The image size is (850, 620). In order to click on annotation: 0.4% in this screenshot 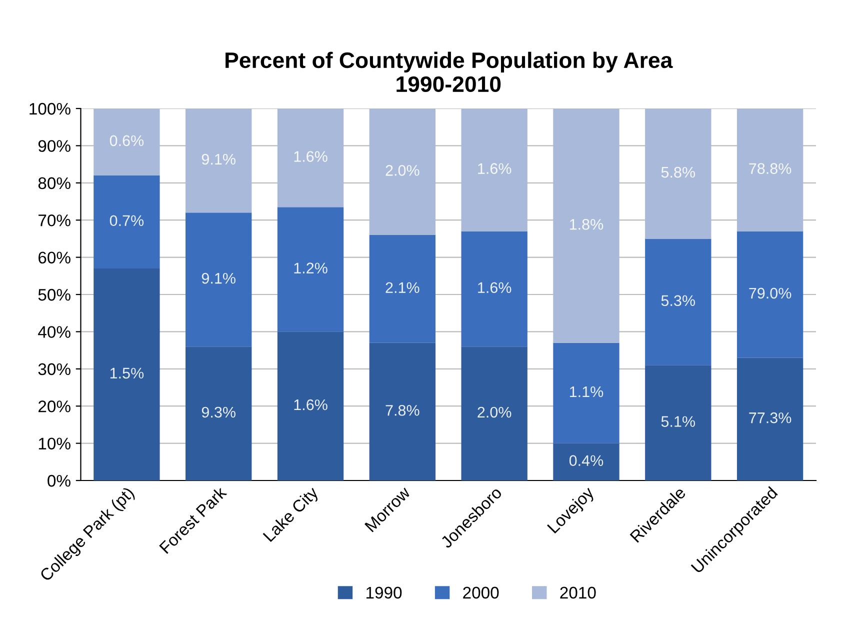, I will do `click(586, 460)`.